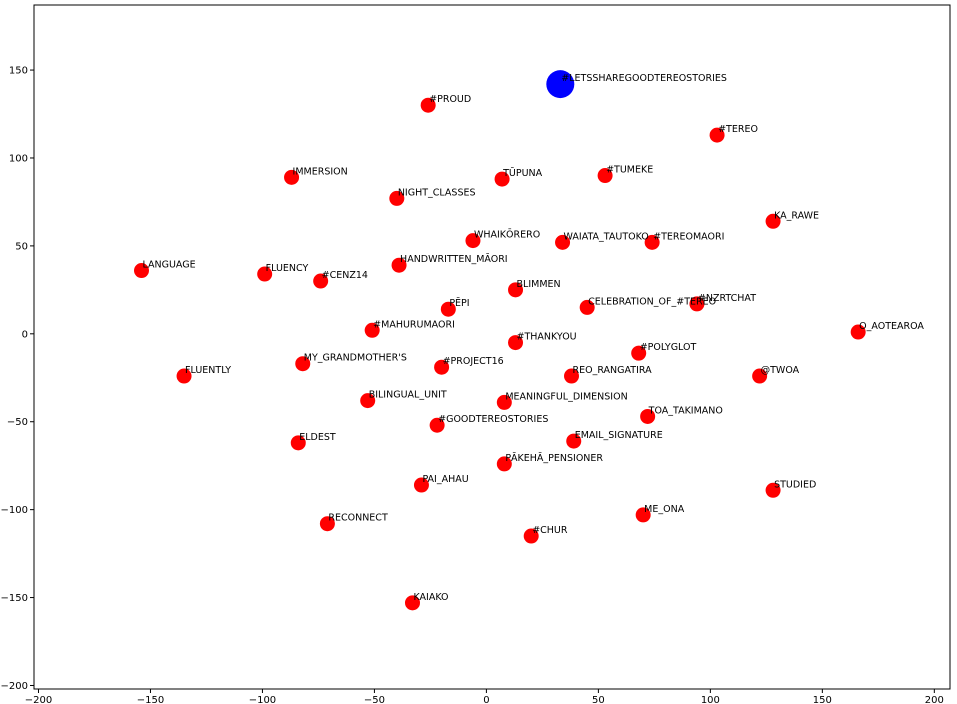  I want to click on y-tick-label: −150, so click(14, 598).